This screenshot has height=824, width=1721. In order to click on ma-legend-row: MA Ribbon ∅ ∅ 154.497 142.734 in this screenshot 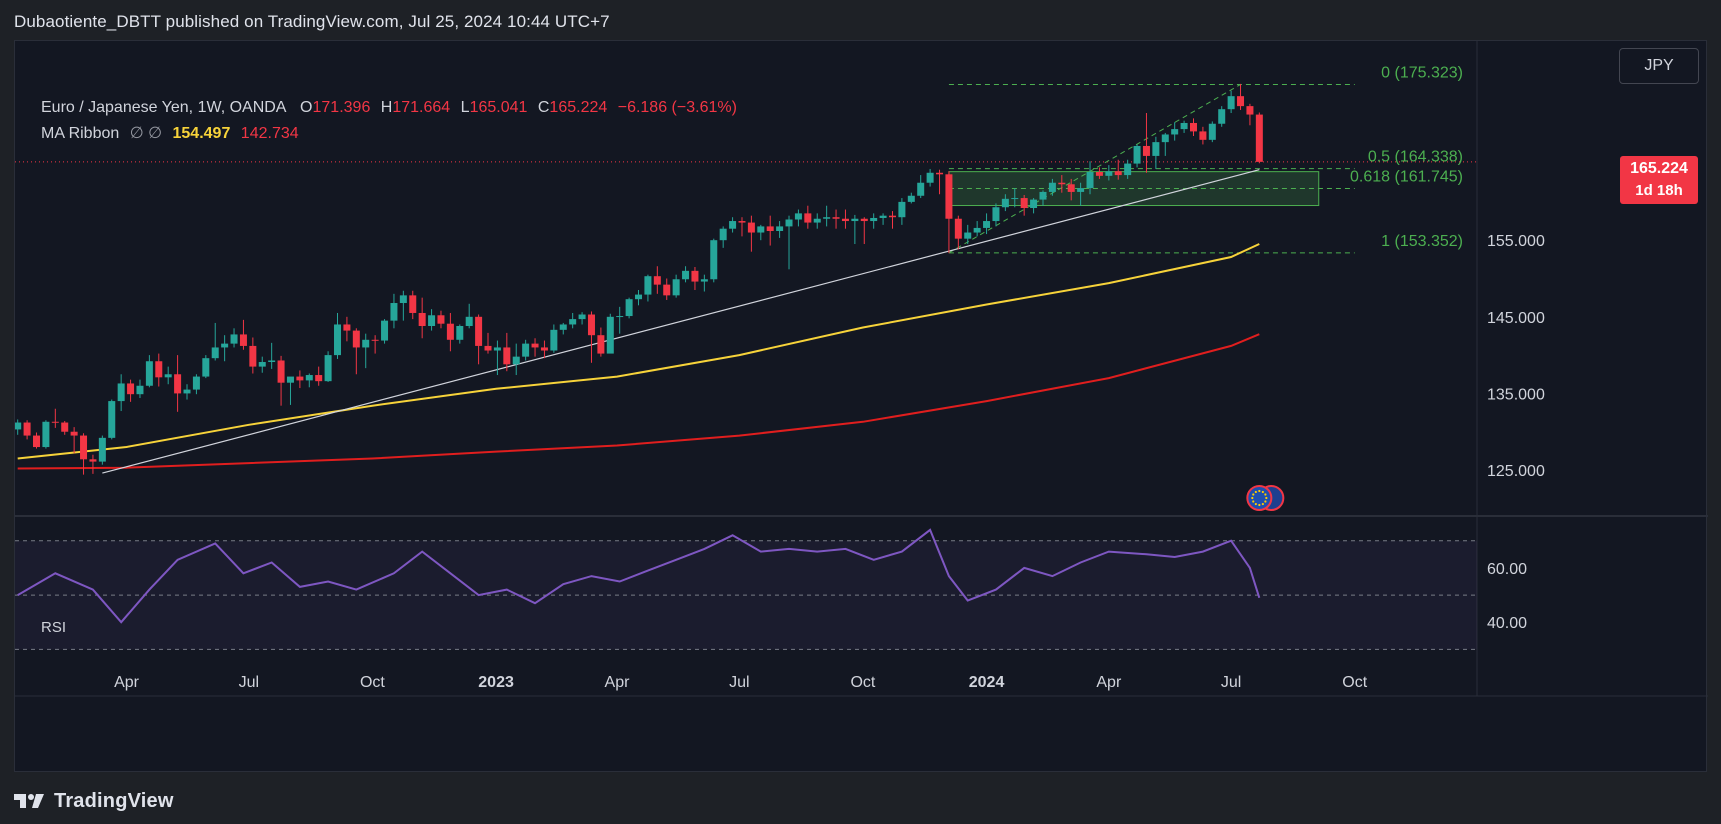, I will do `click(389, 134)`.